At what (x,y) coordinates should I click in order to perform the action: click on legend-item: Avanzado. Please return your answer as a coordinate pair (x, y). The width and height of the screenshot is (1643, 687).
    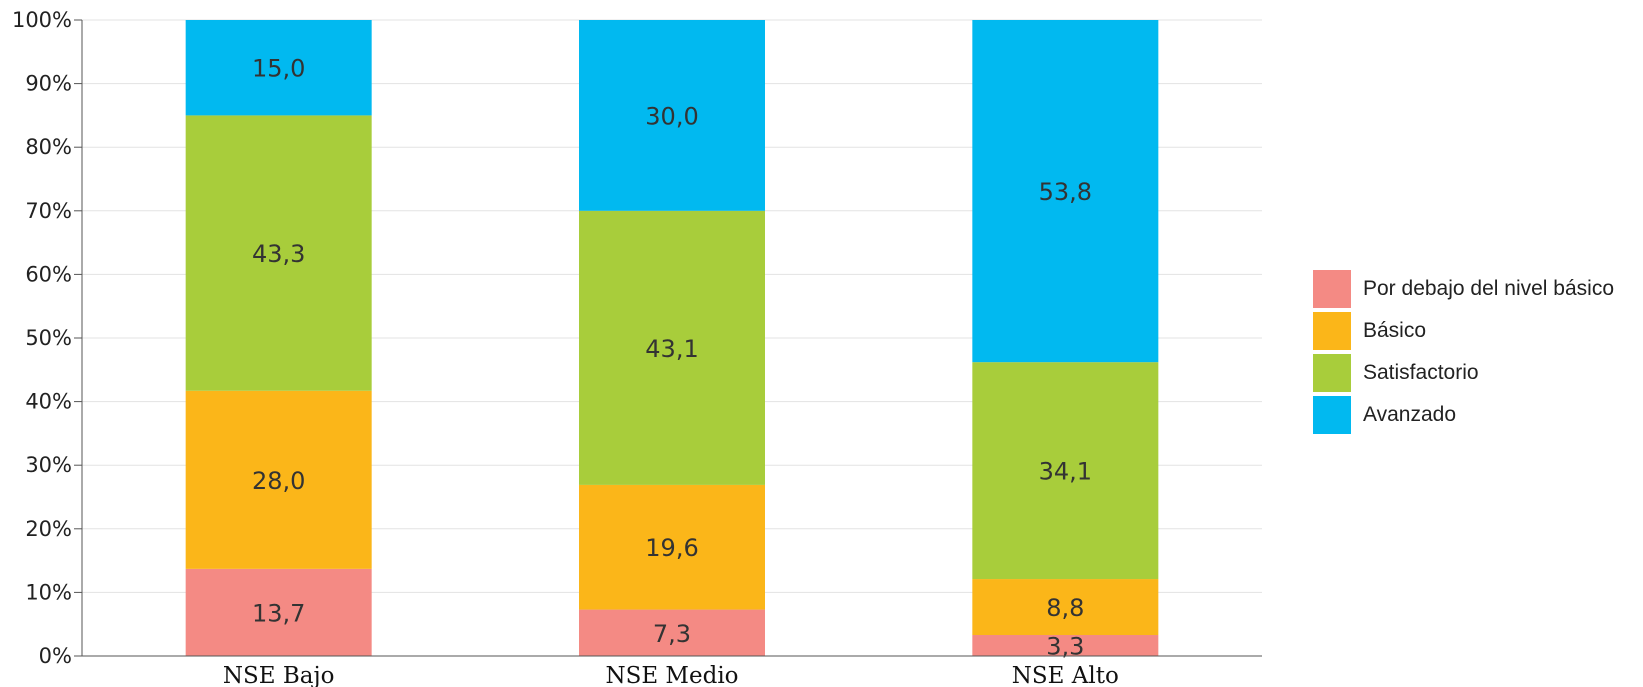
    Looking at the image, I should click on (1463, 415).